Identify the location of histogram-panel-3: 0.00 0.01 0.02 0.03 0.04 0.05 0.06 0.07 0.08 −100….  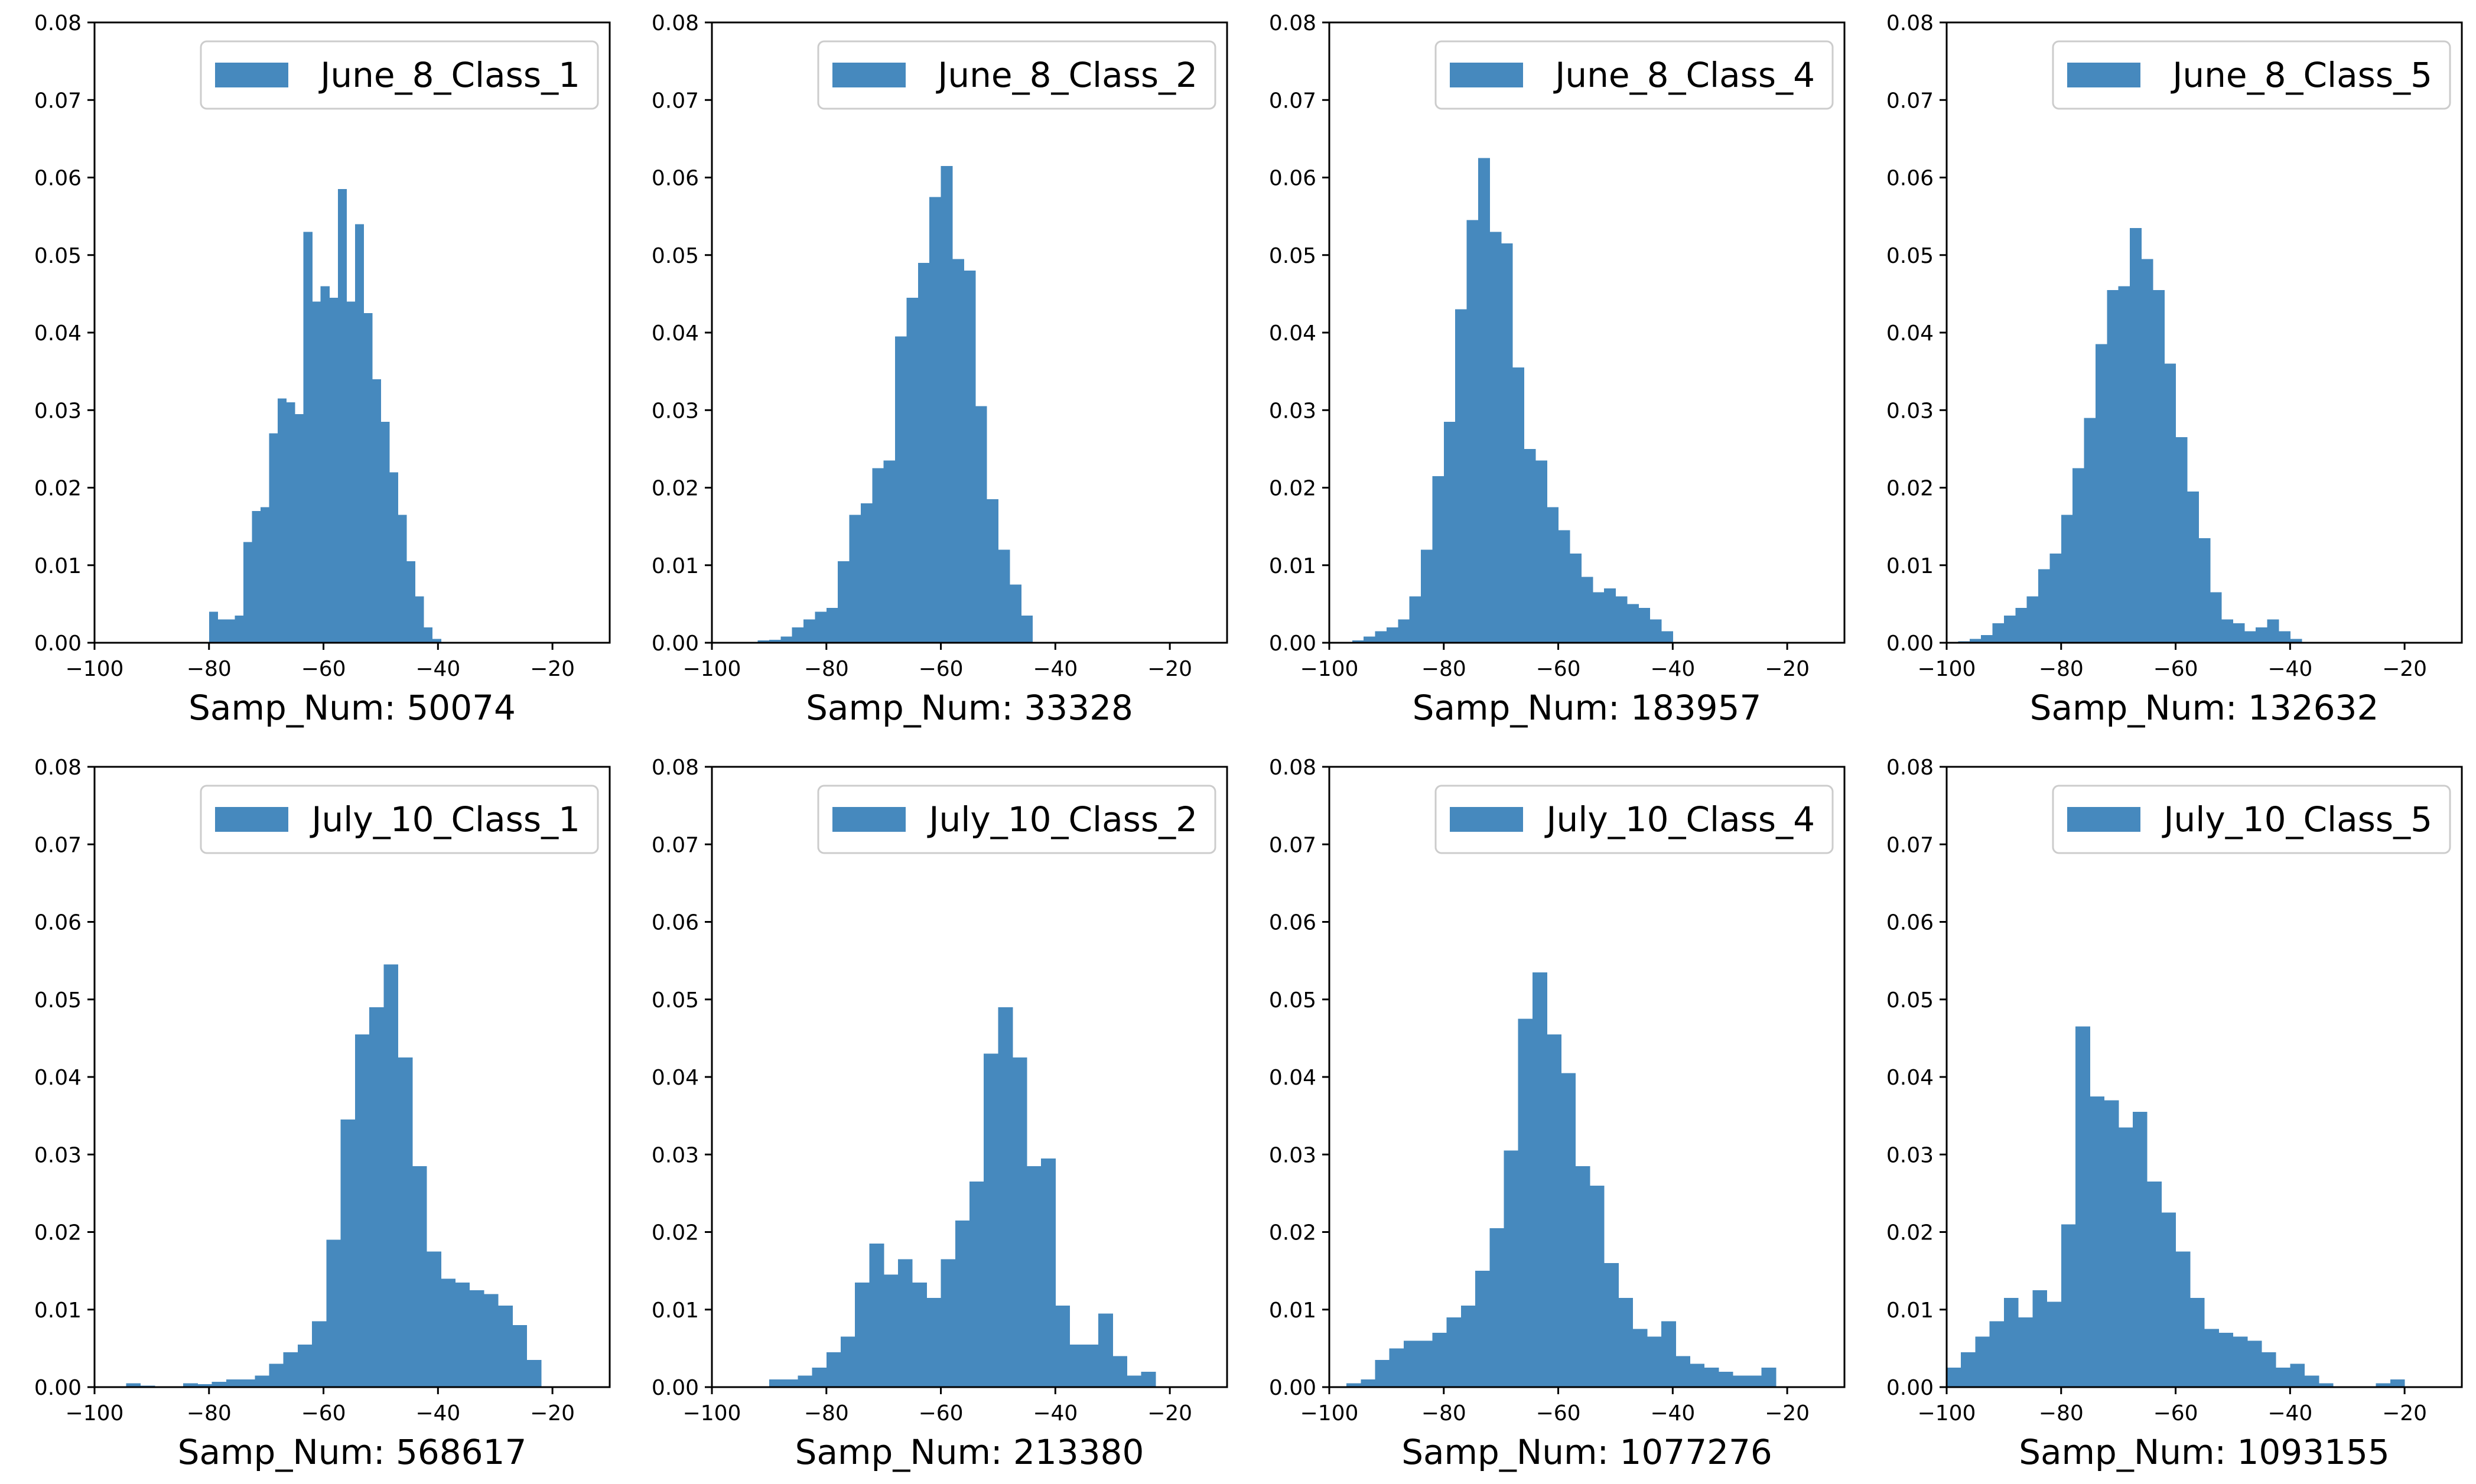
(1557, 370).